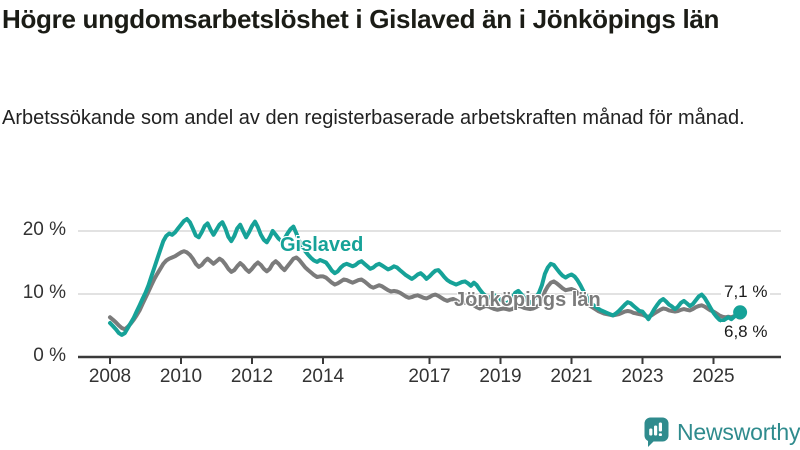  Describe the element at coordinates (323, 376) in the screenshot. I see `x-tick-label: 2014` at that location.